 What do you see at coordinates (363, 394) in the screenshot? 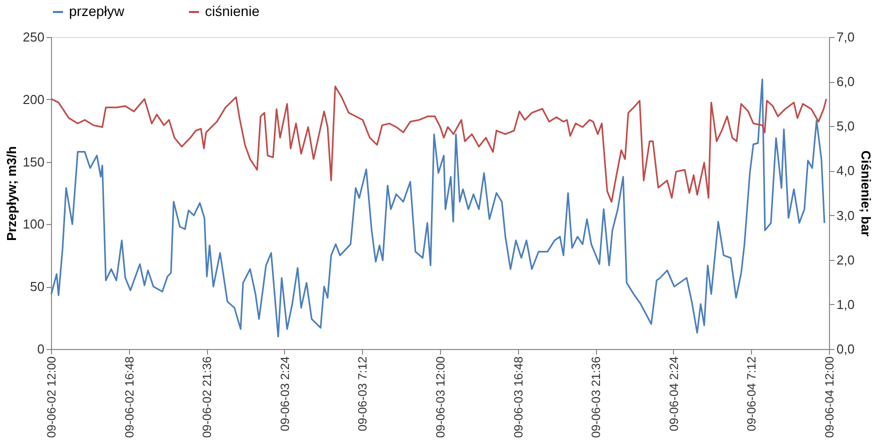
I see `x-tick-label: 09-06-03 7:12` at bounding box center [363, 394].